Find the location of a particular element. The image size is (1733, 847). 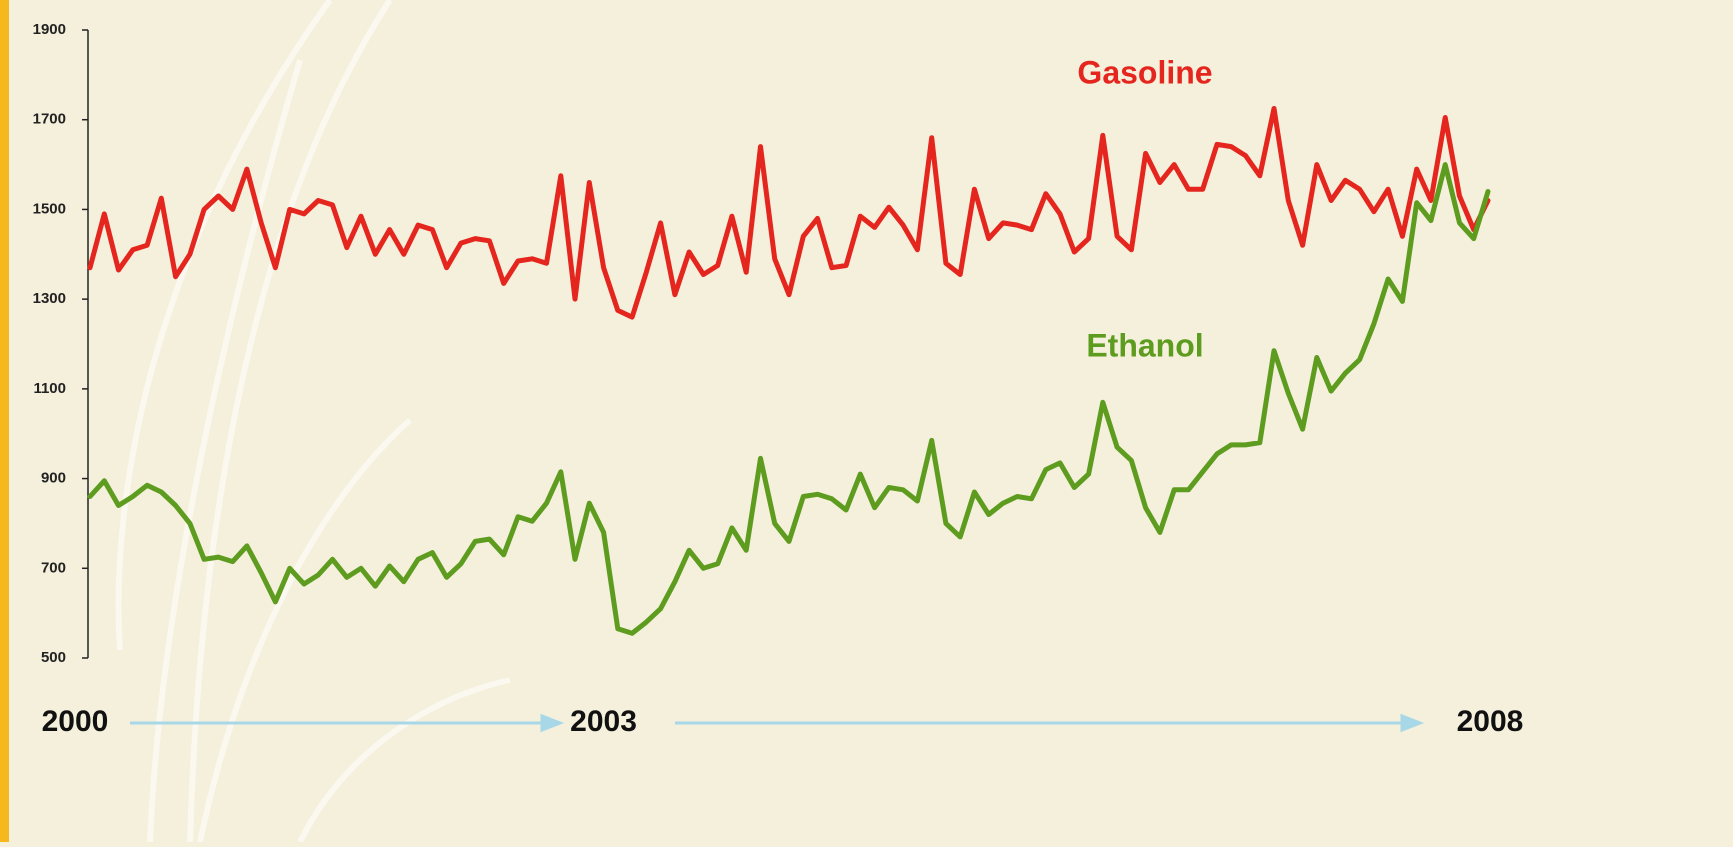

y-tick-label: 700 is located at coordinates (53, 567).